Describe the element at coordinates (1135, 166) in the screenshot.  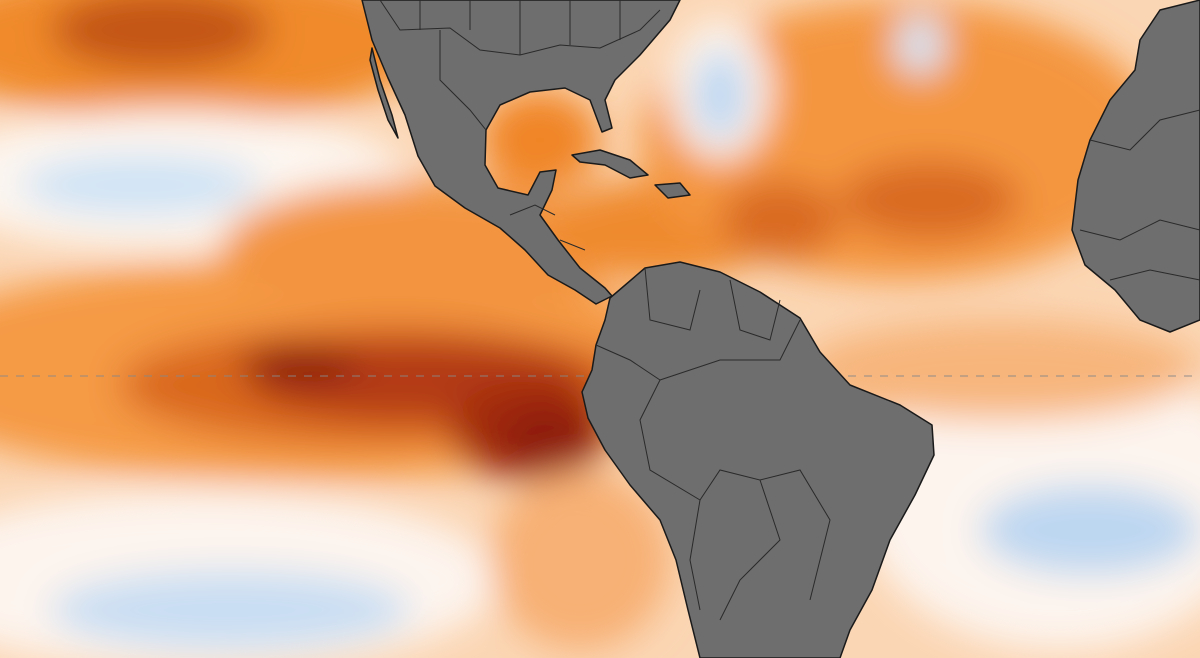
I see `africa` at that location.